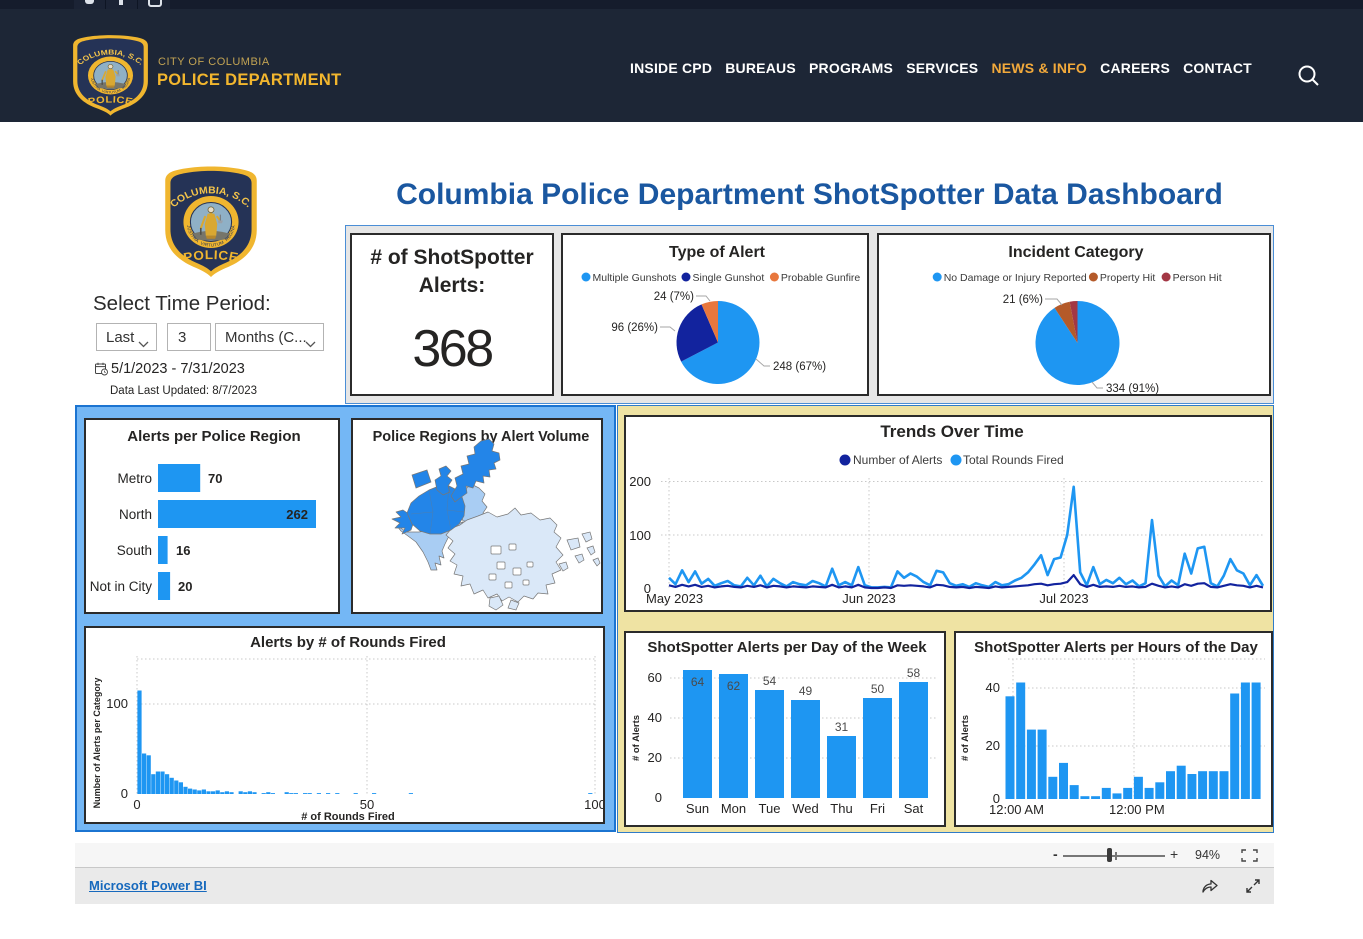  What do you see at coordinates (729, 278) in the screenshot?
I see `svg-text: Single Gunshot` at bounding box center [729, 278].